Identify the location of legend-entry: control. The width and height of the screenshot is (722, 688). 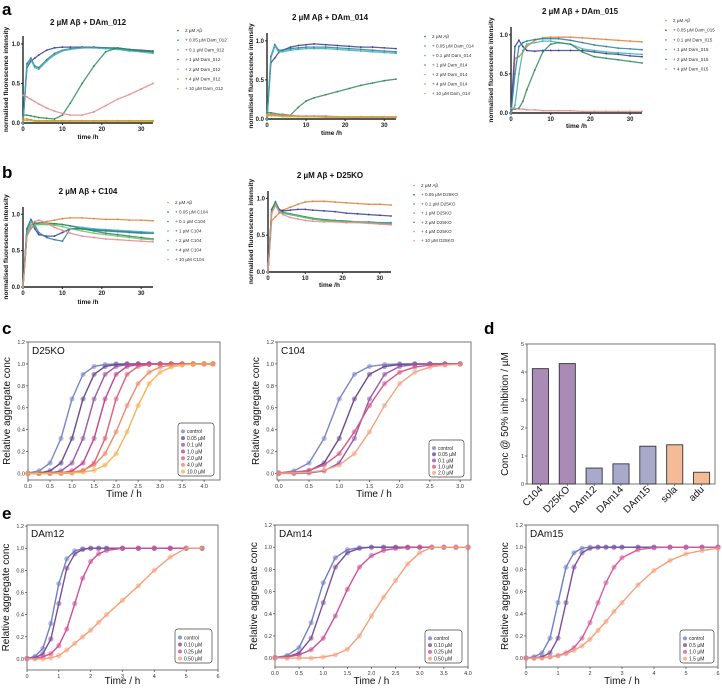
(441, 639).